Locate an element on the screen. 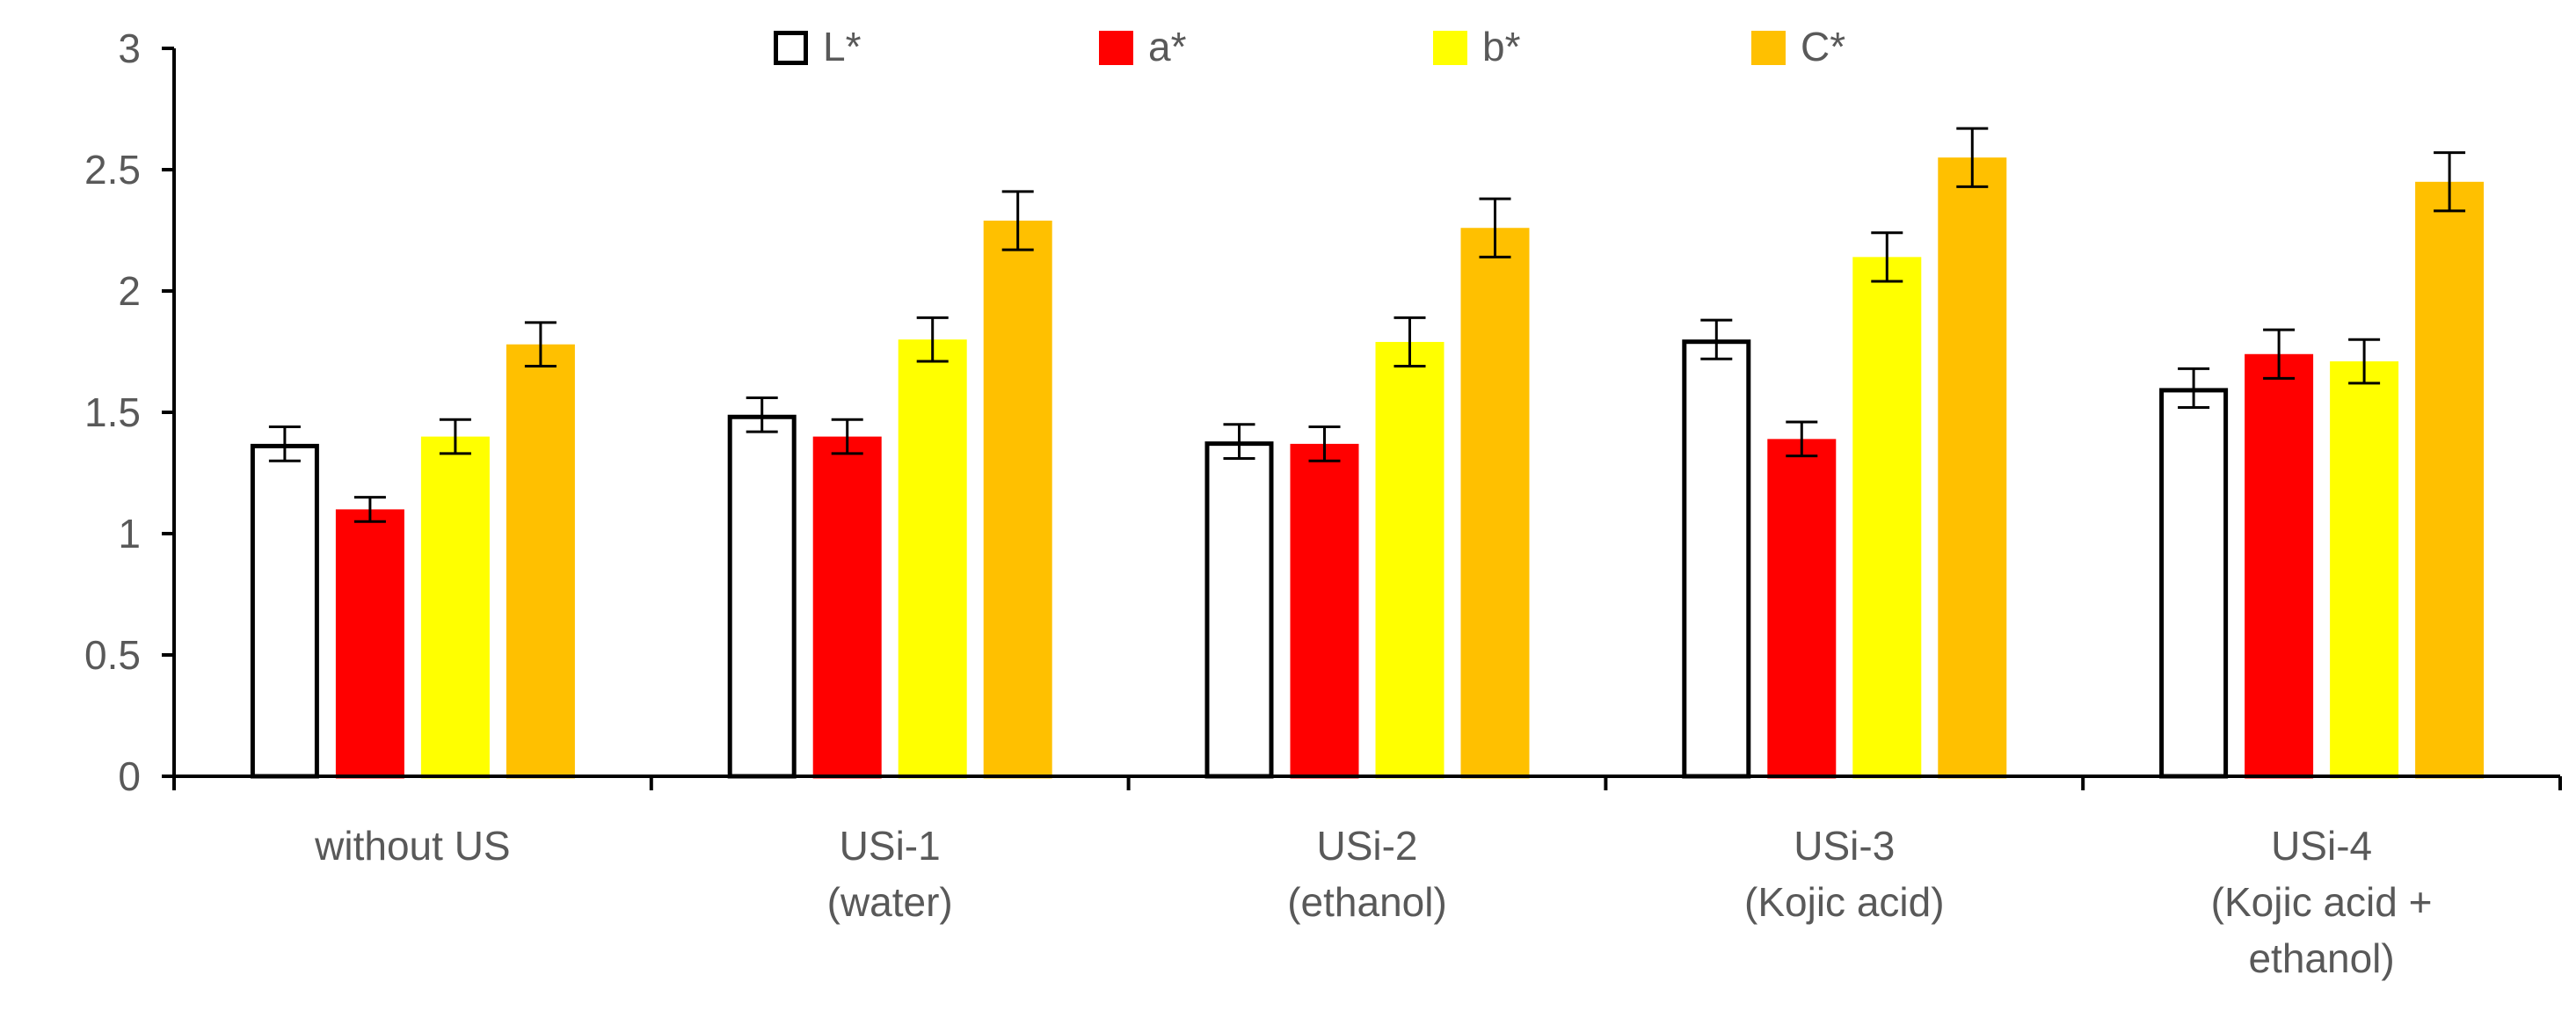 The height and width of the screenshot is (1011, 2576). legend: L* a* b* C* is located at coordinates (1309, 46).